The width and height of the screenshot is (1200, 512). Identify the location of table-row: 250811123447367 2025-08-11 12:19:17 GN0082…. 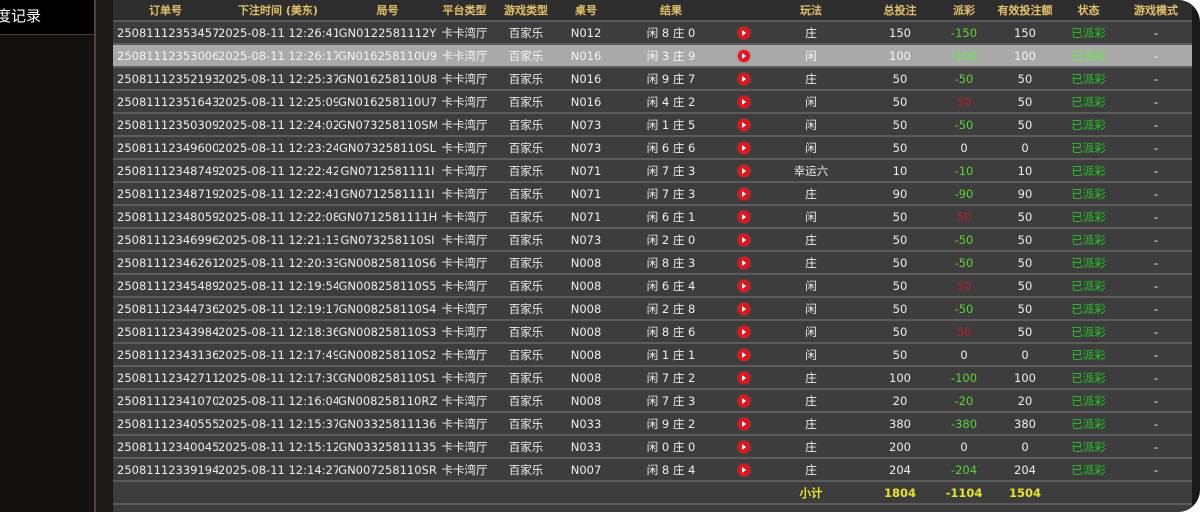
(652, 309).